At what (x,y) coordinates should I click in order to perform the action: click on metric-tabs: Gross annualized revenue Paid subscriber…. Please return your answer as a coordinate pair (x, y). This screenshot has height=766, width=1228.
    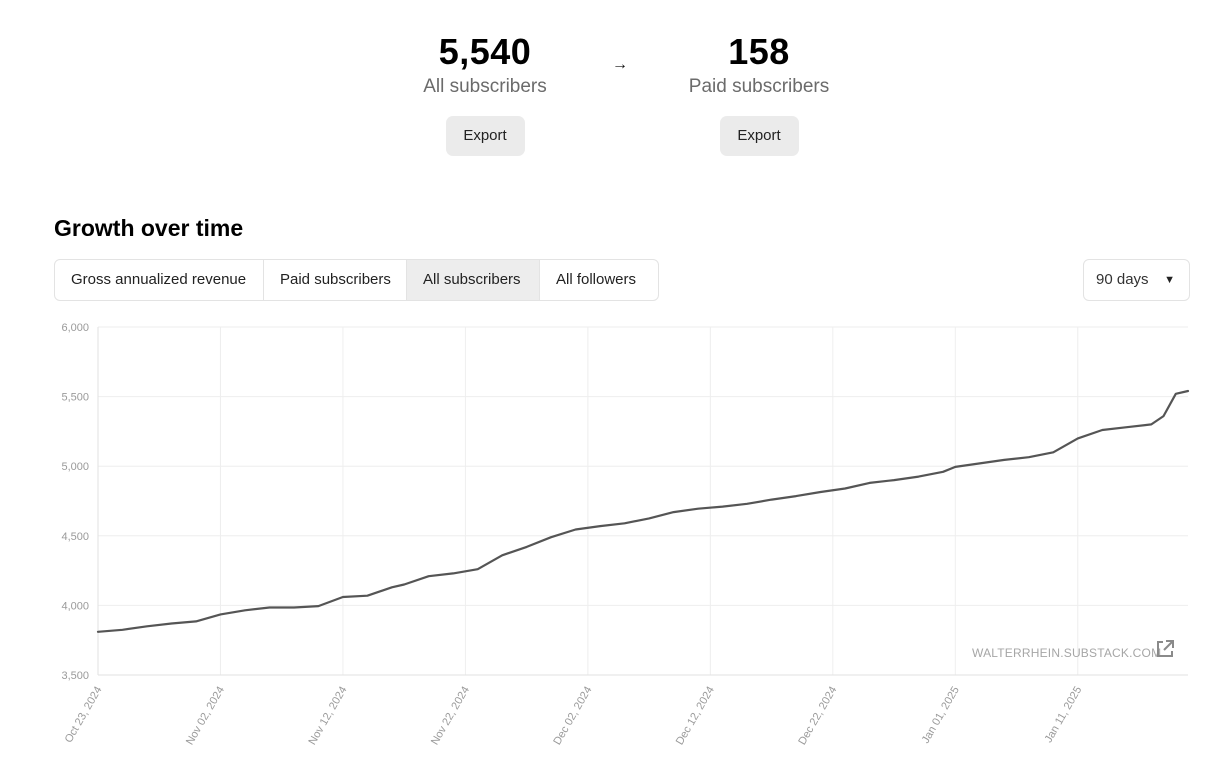
    Looking at the image, I should click on (356, 280).